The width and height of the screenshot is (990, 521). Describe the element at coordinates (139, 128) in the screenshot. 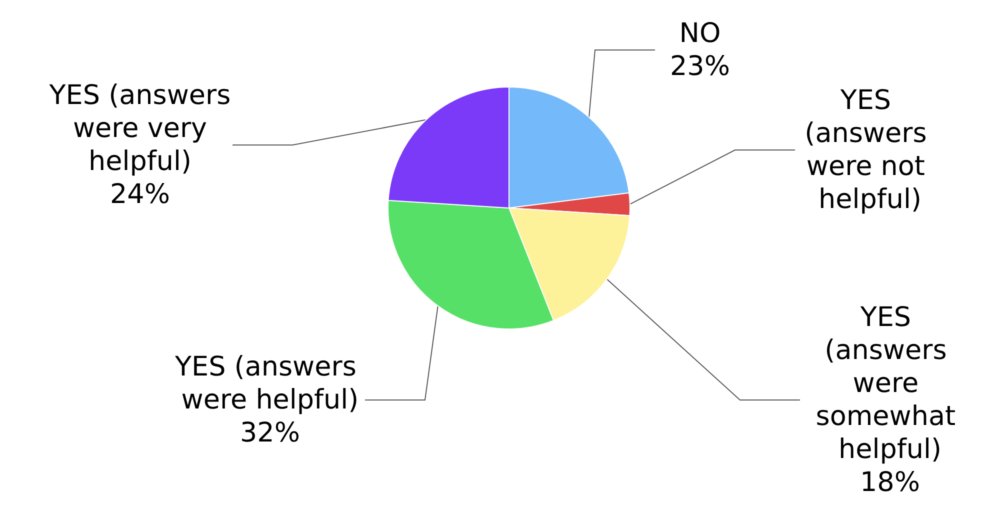

I see `slice-label: YES (answers were very helpful)` at that location.